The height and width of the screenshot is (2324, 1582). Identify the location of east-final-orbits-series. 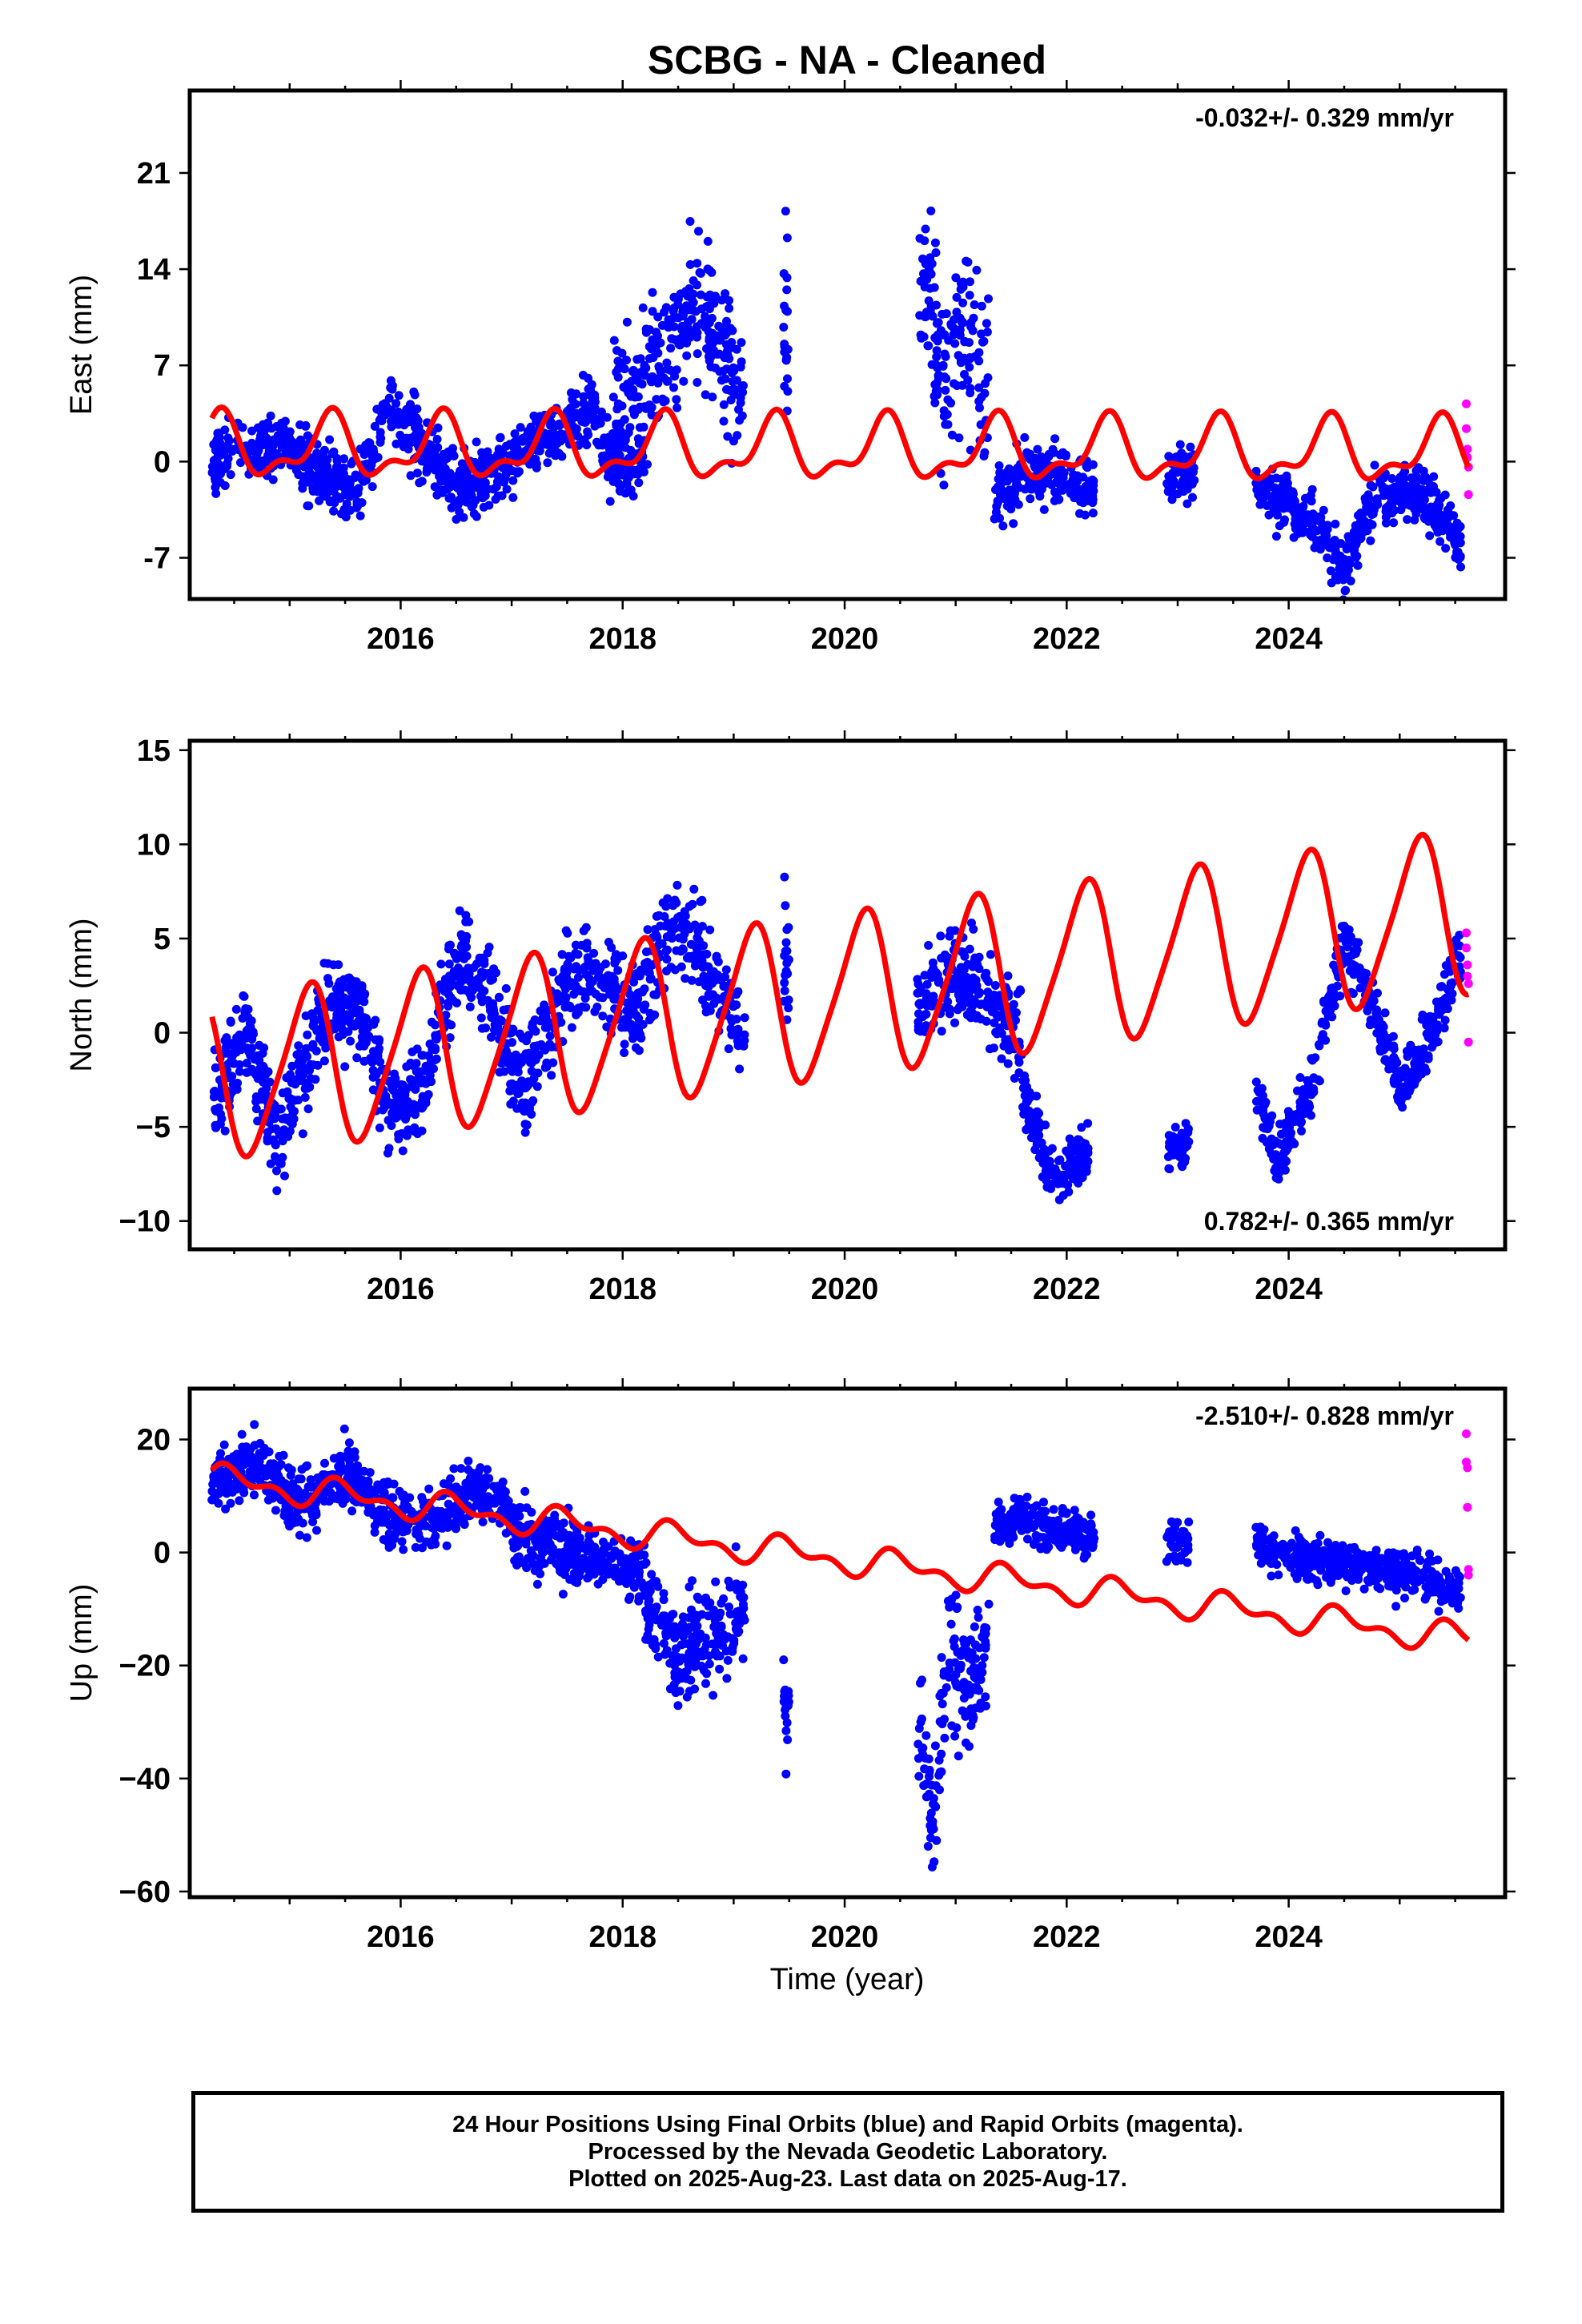
(836, 402).